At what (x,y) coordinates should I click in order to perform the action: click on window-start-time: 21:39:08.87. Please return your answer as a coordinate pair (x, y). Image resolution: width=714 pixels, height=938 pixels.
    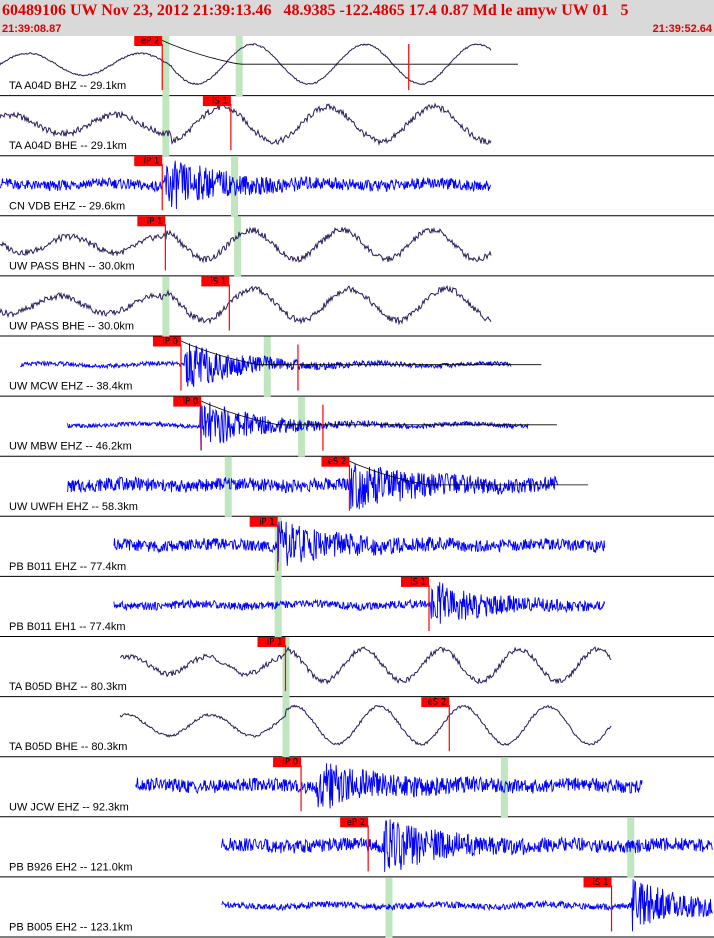
    Looking at the image, I should click on (32, 29).